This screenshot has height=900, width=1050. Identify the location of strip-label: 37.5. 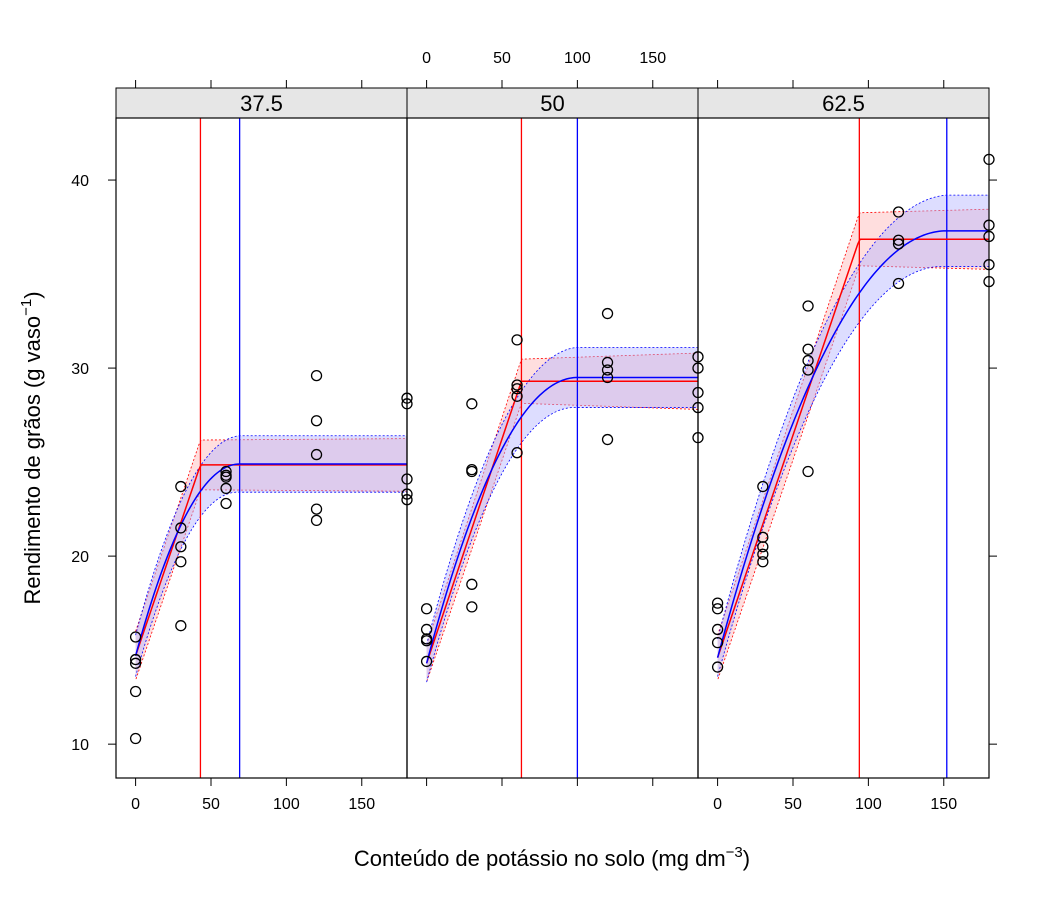
(261, 103).